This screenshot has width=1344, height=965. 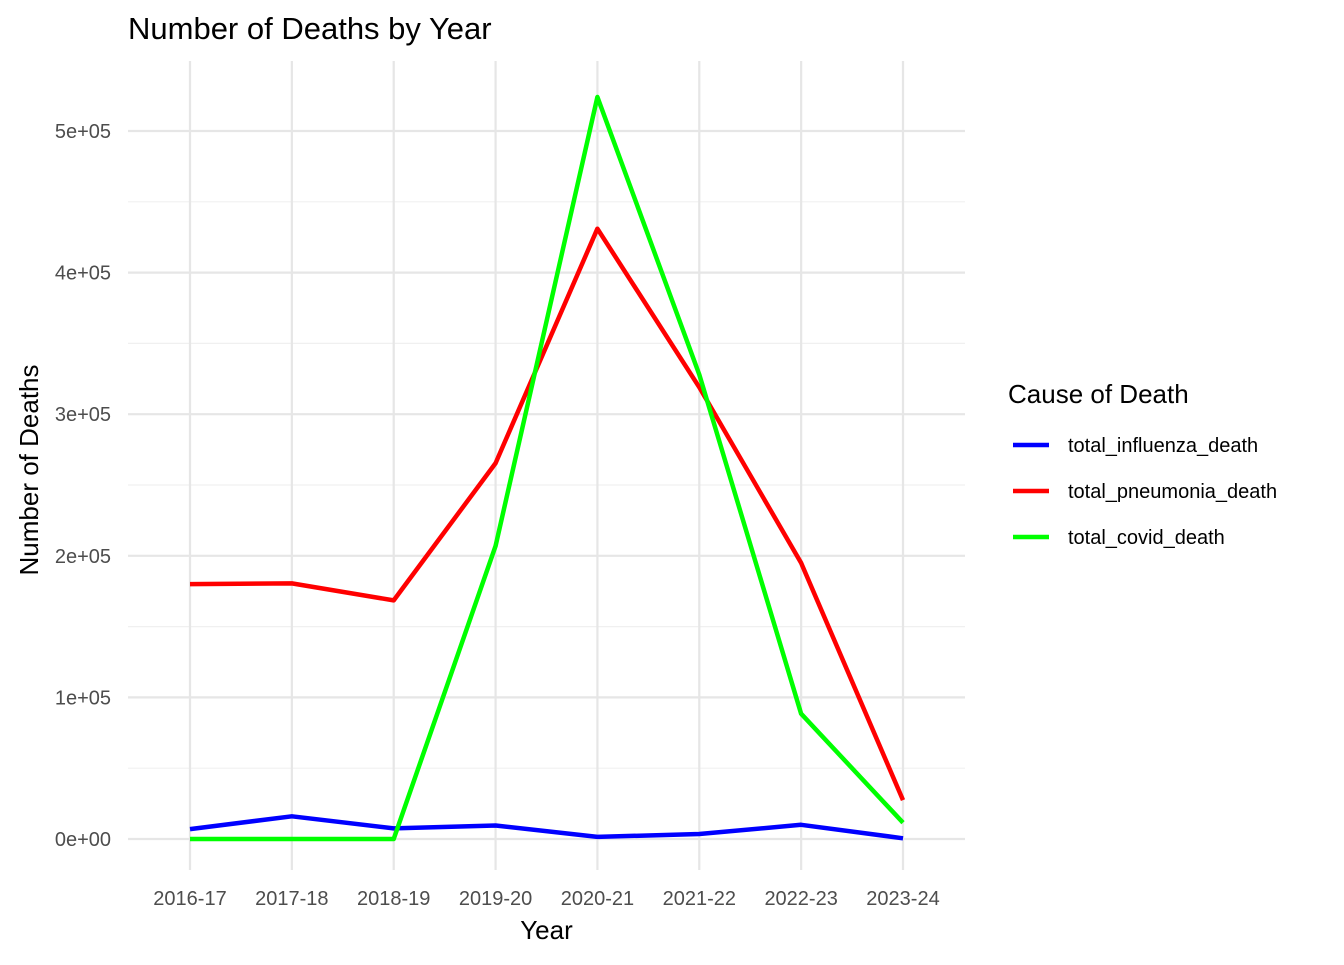 I want to click on x-tick-label: 2021-22, so click(x=699, y=899).